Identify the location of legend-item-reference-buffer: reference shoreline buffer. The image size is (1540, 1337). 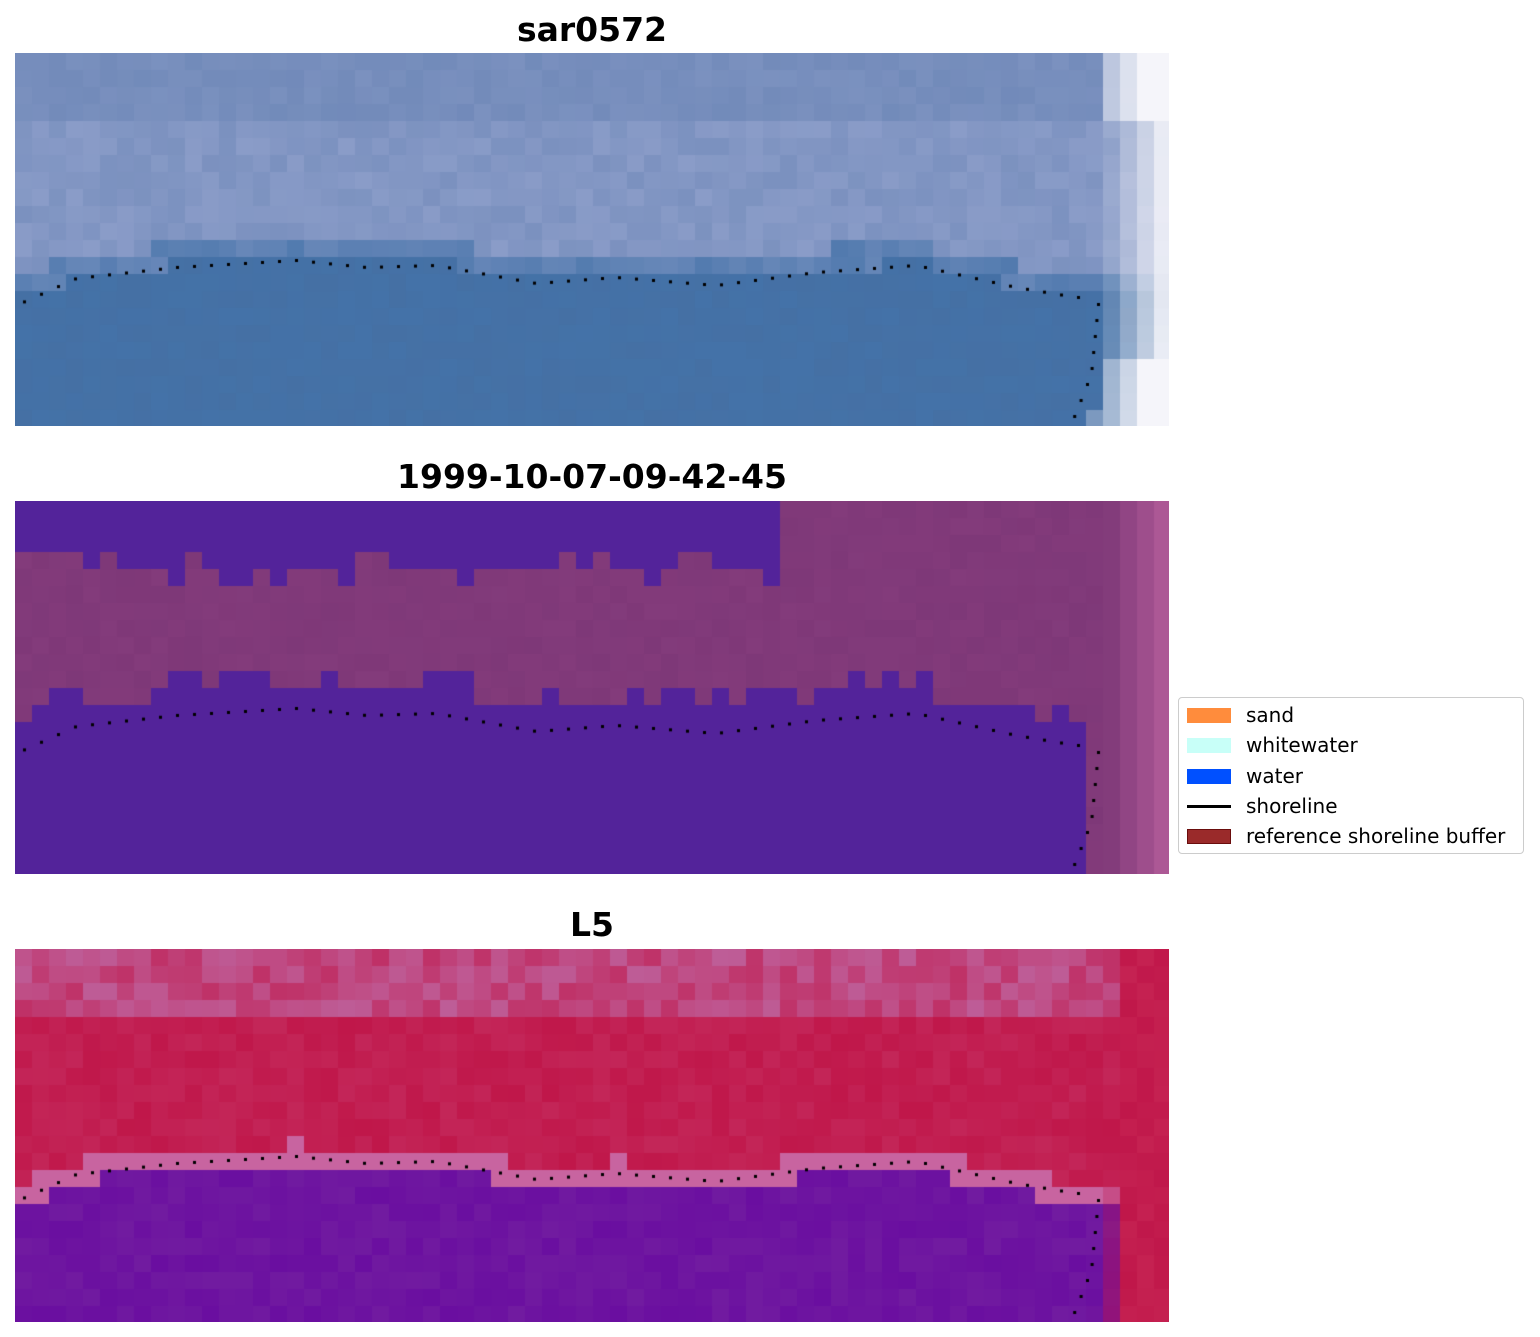
(1351, 836).